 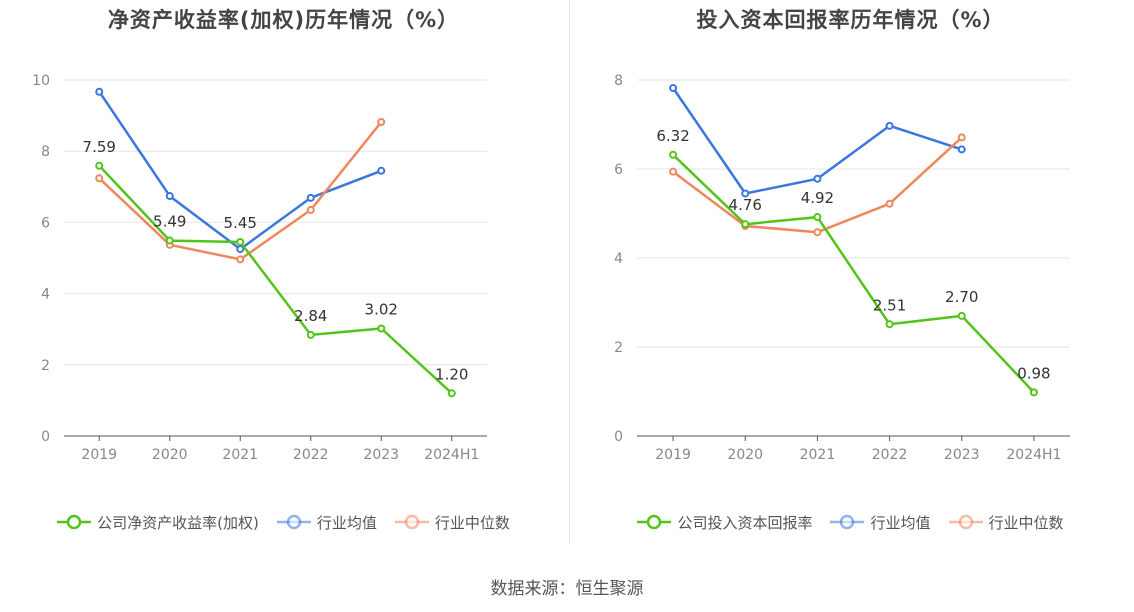 I want to click on roic-data-label: 4.76, so click(x=745, y=205).